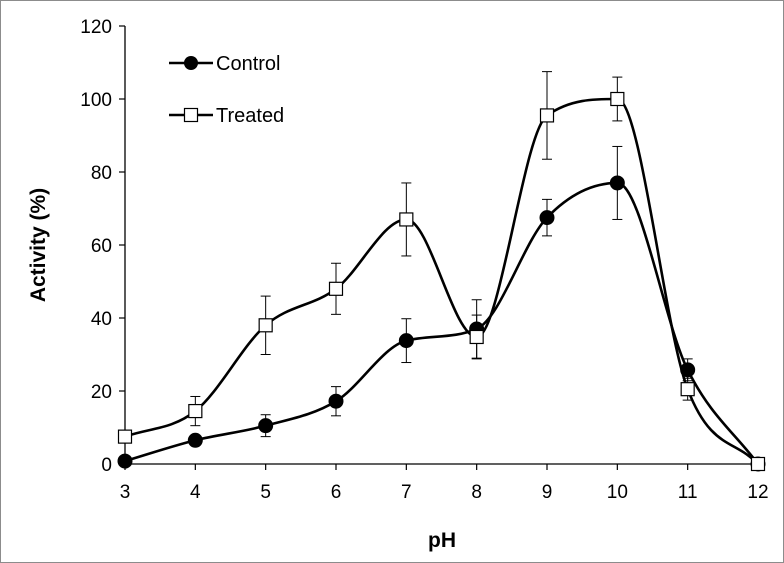 This screenshot has height=563, width=784. Describe the element at coordinates (96, 100) in the screenshot. I see `y-tick-label: 100` at that location.